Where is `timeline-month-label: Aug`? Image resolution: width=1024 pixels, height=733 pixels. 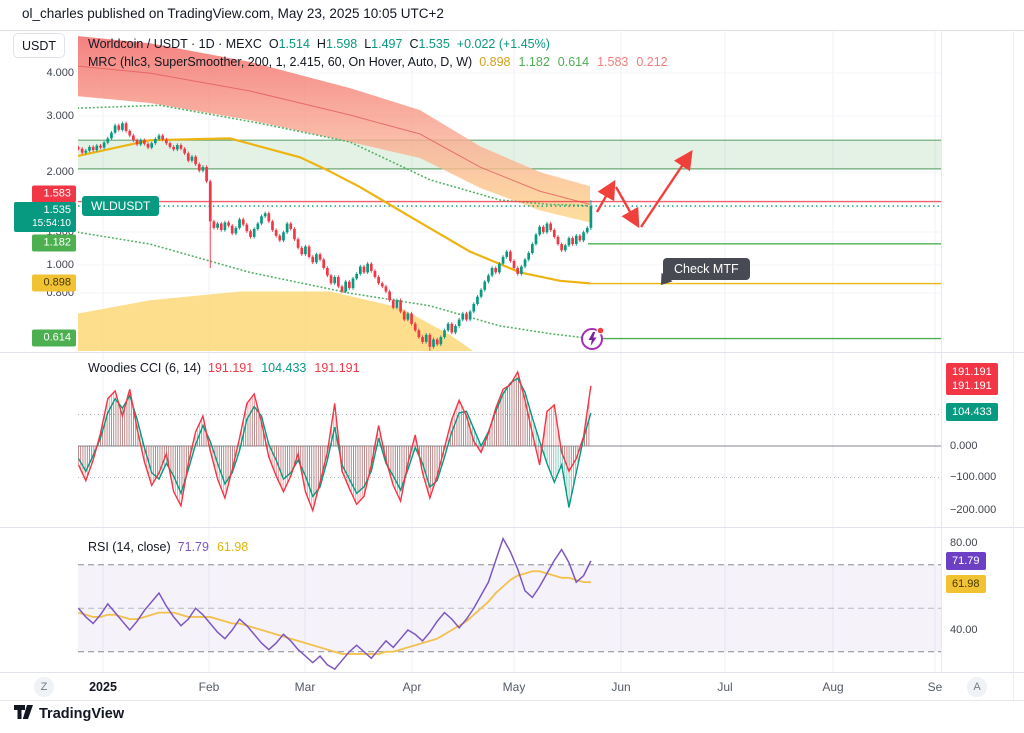
timeline-month-label: Aug is located at coordinates (833, 687).